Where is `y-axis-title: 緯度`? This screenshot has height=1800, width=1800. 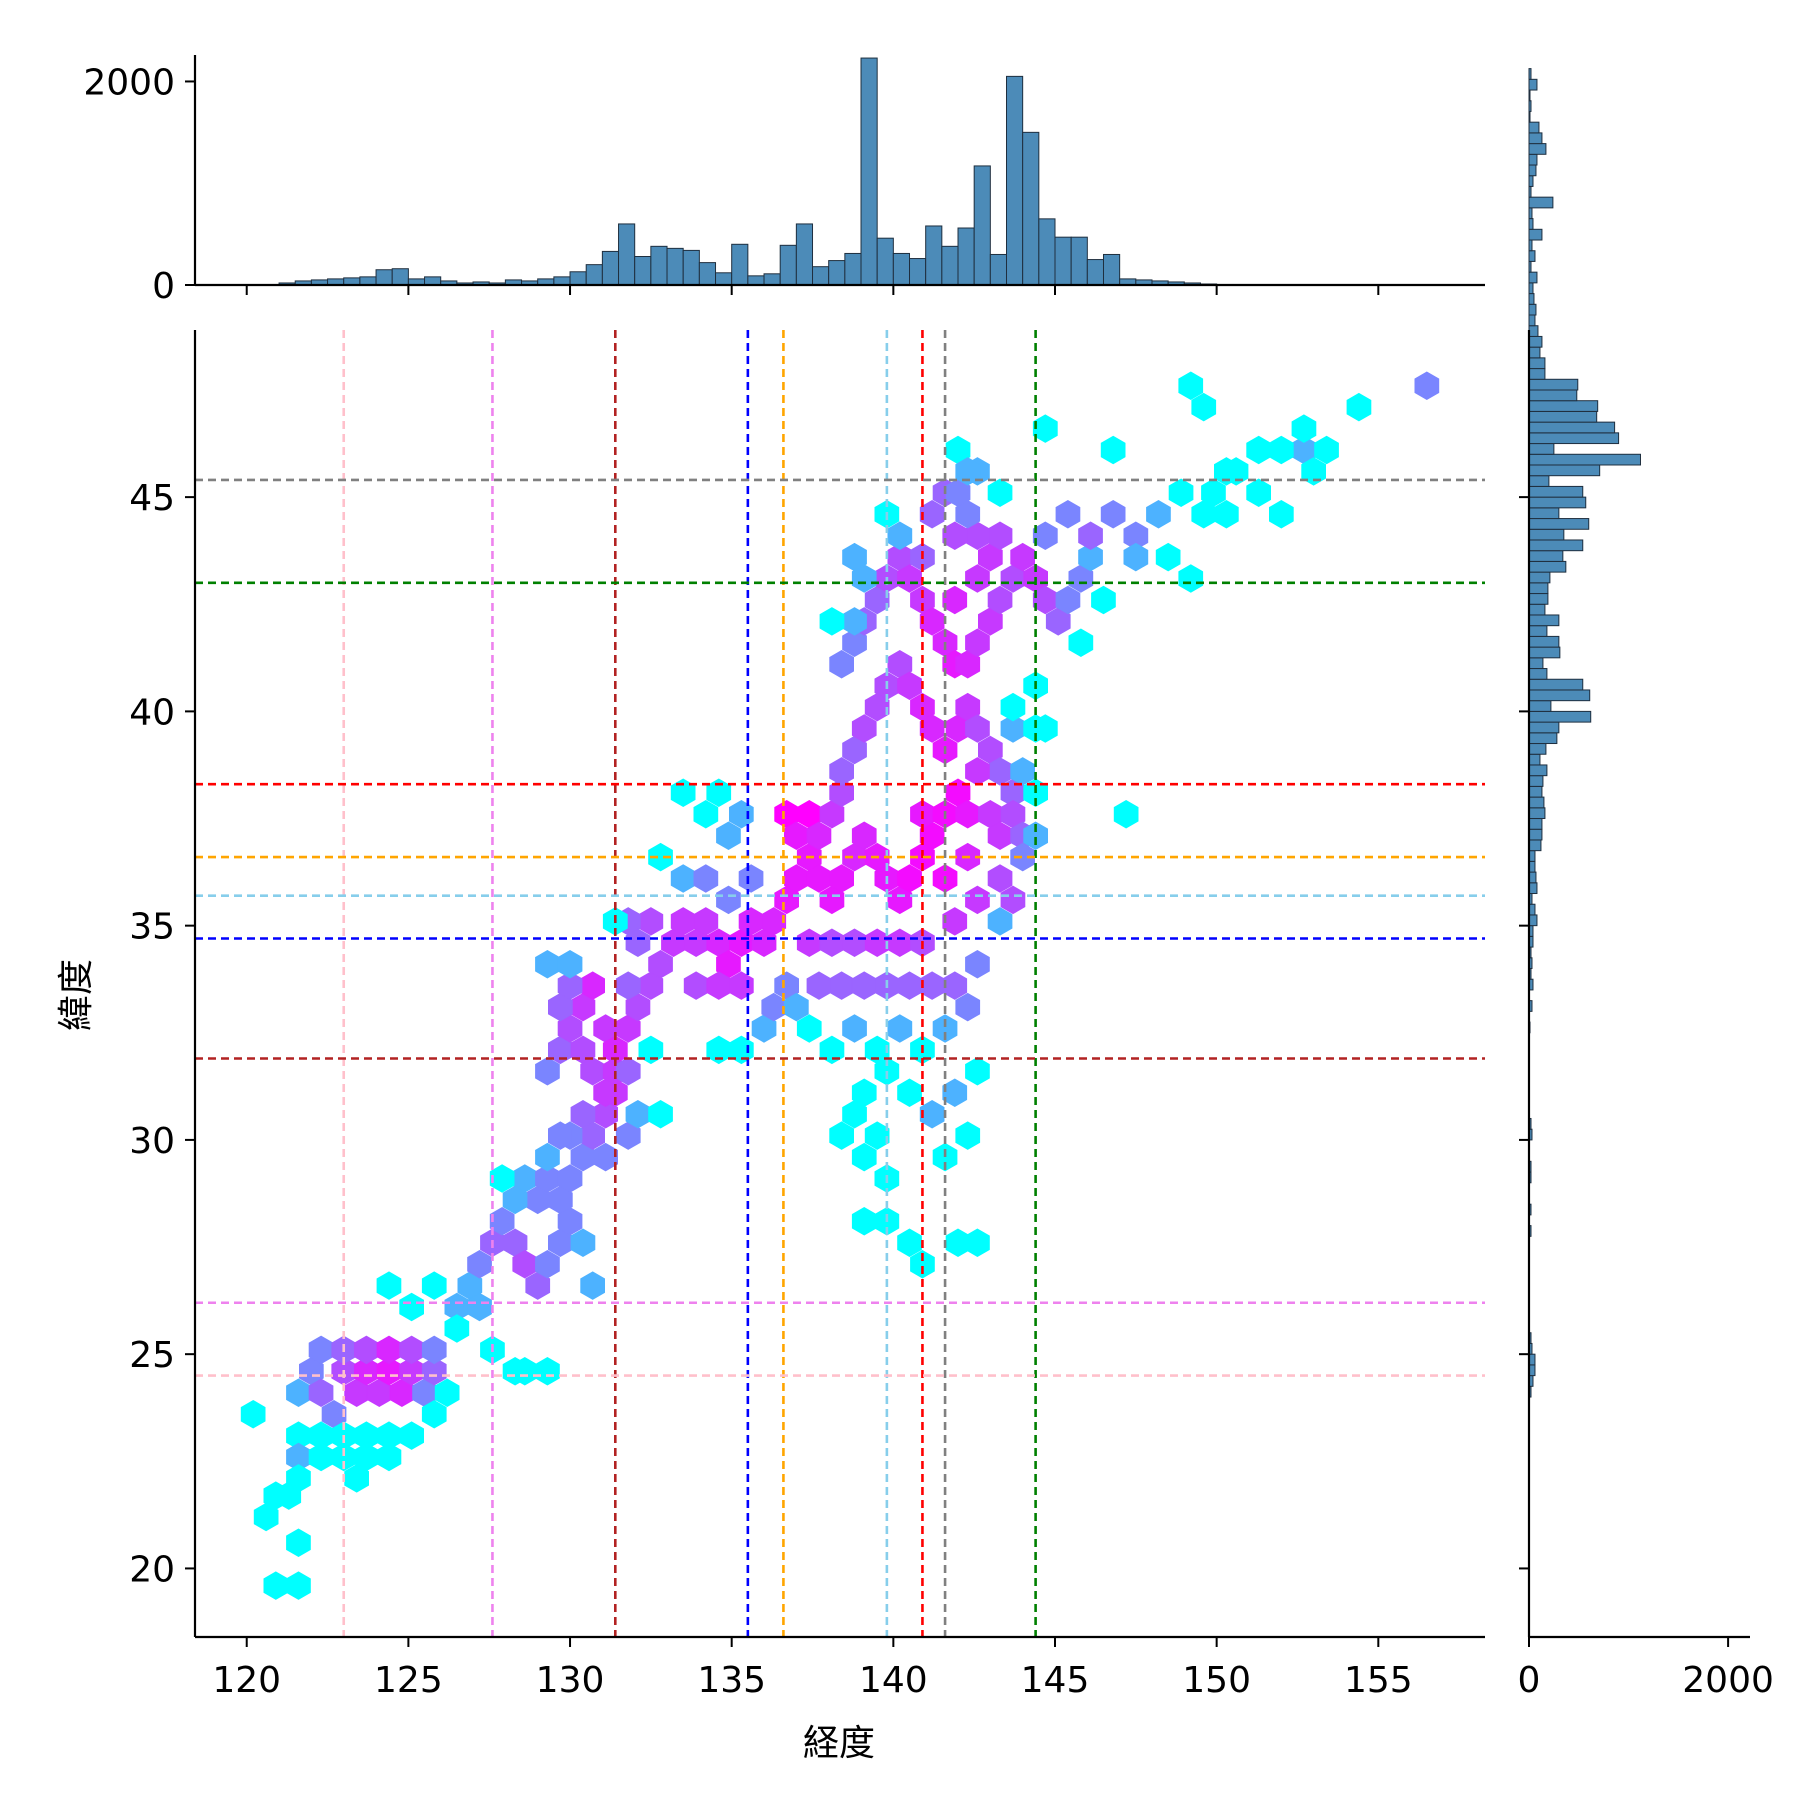 y-axis-title: 緯度 is located at coordinates (76, 995).